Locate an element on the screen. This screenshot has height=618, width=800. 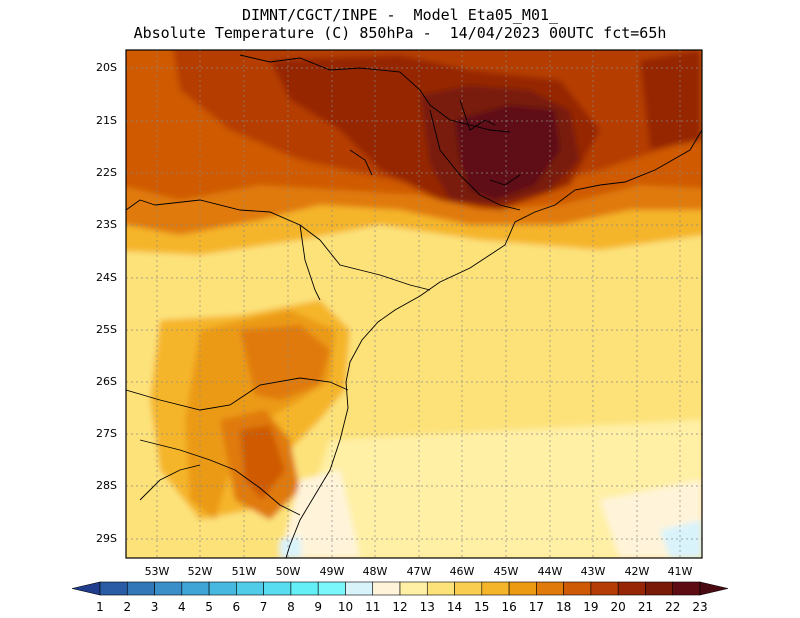
border-west is located at coordinates (141, 205).